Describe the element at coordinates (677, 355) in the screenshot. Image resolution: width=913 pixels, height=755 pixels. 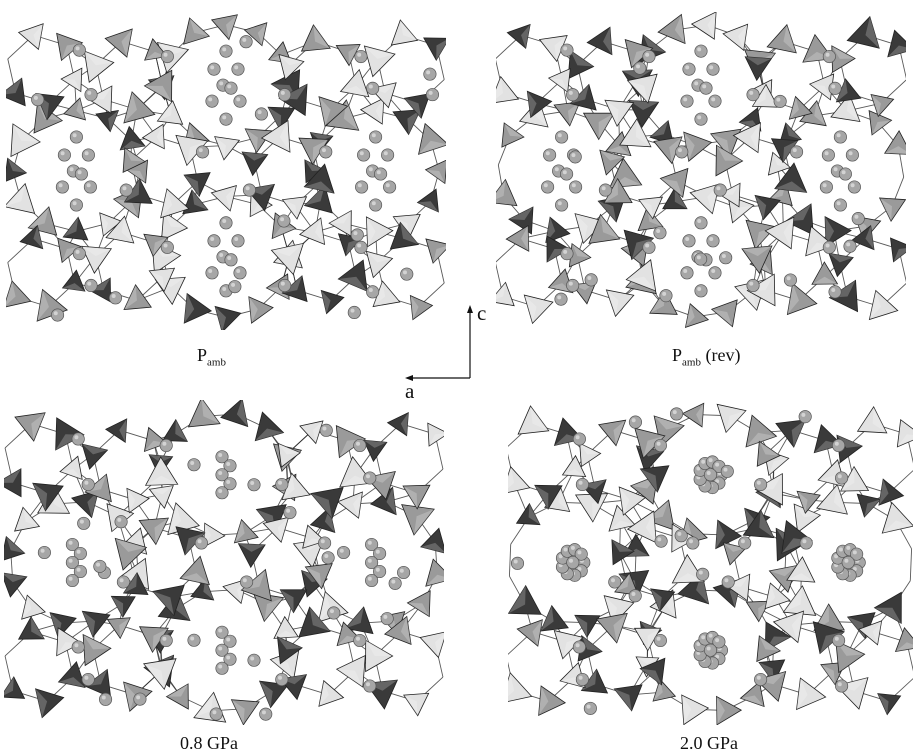
I see `label-pamb-rev-main: P` at that location.